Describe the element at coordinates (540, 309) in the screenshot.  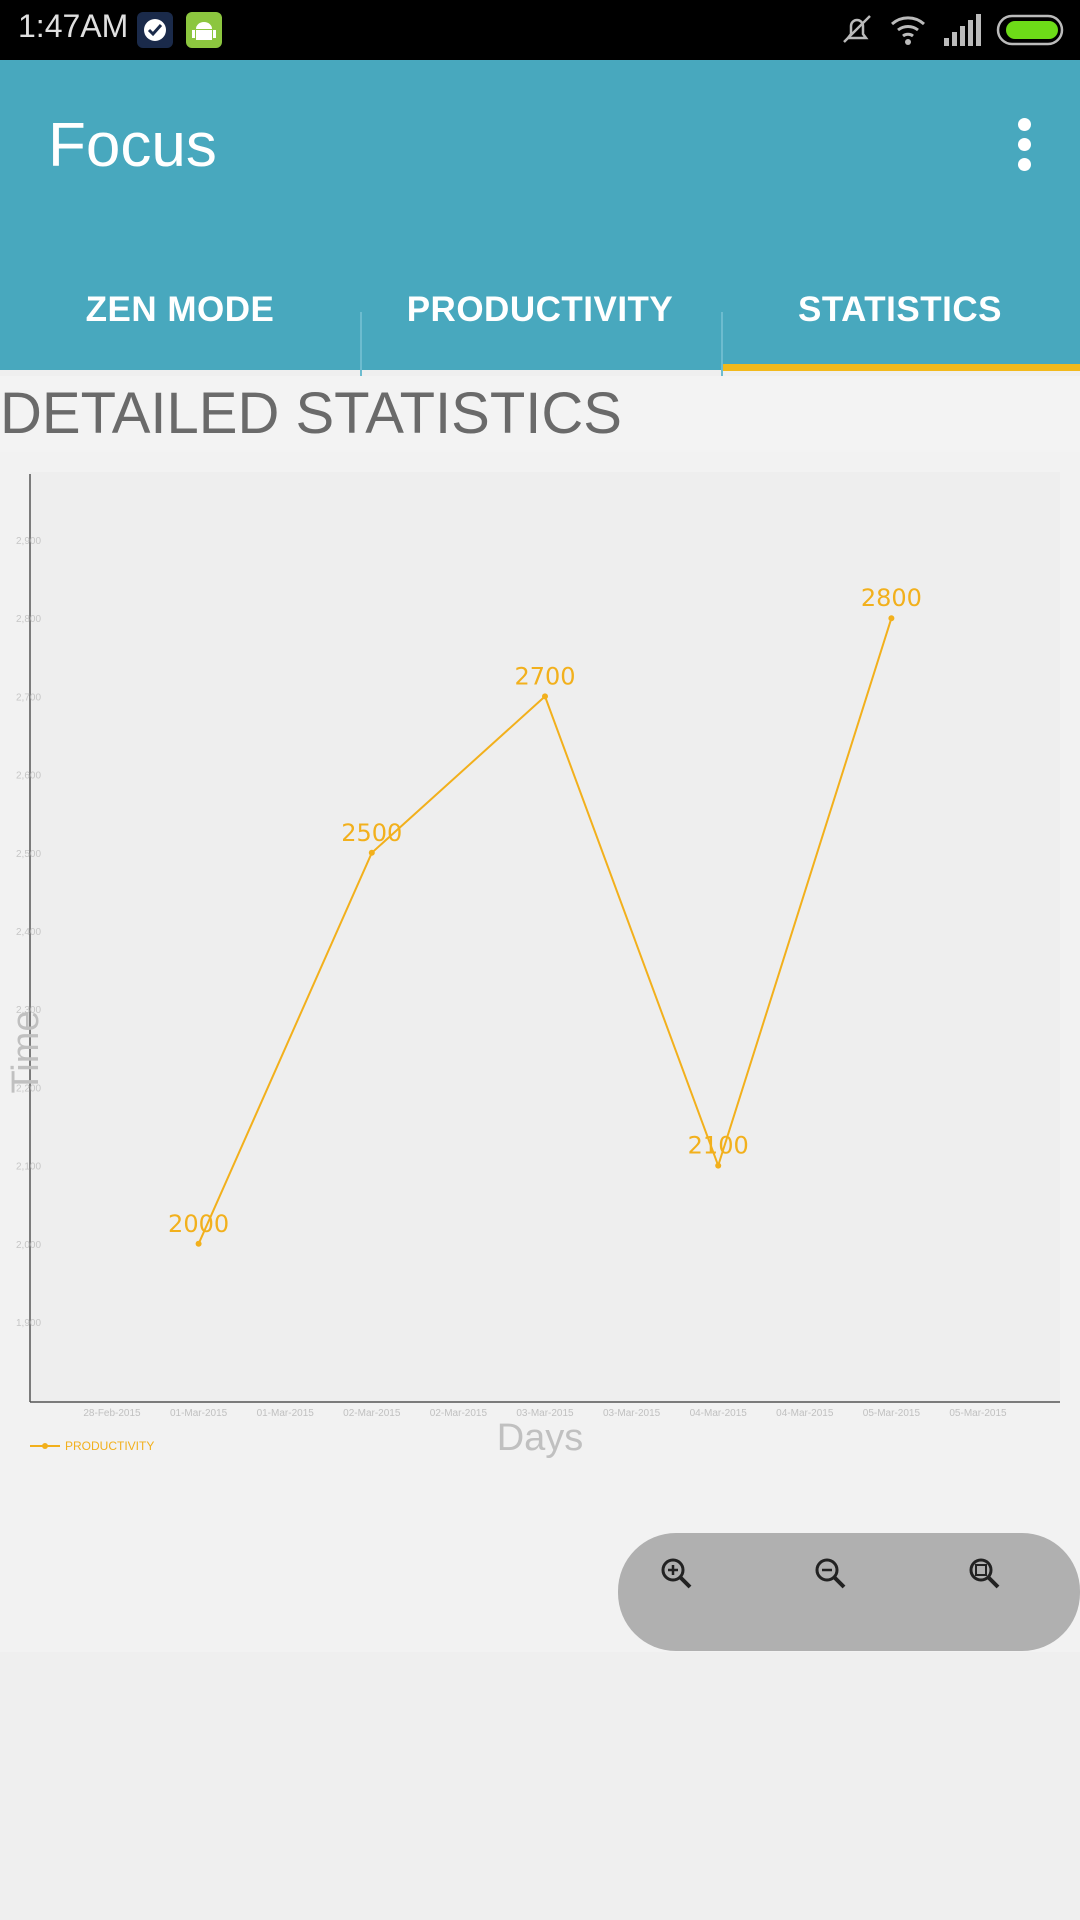
I see `tab-productivity: PRODUCTIVITY` at that location.